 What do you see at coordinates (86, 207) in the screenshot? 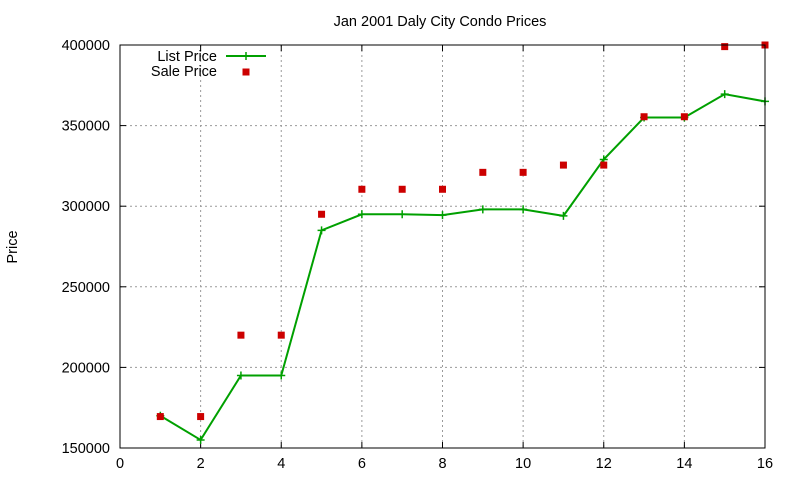
I see `y-tick-label: 300000` at bounding box center [86, 207].